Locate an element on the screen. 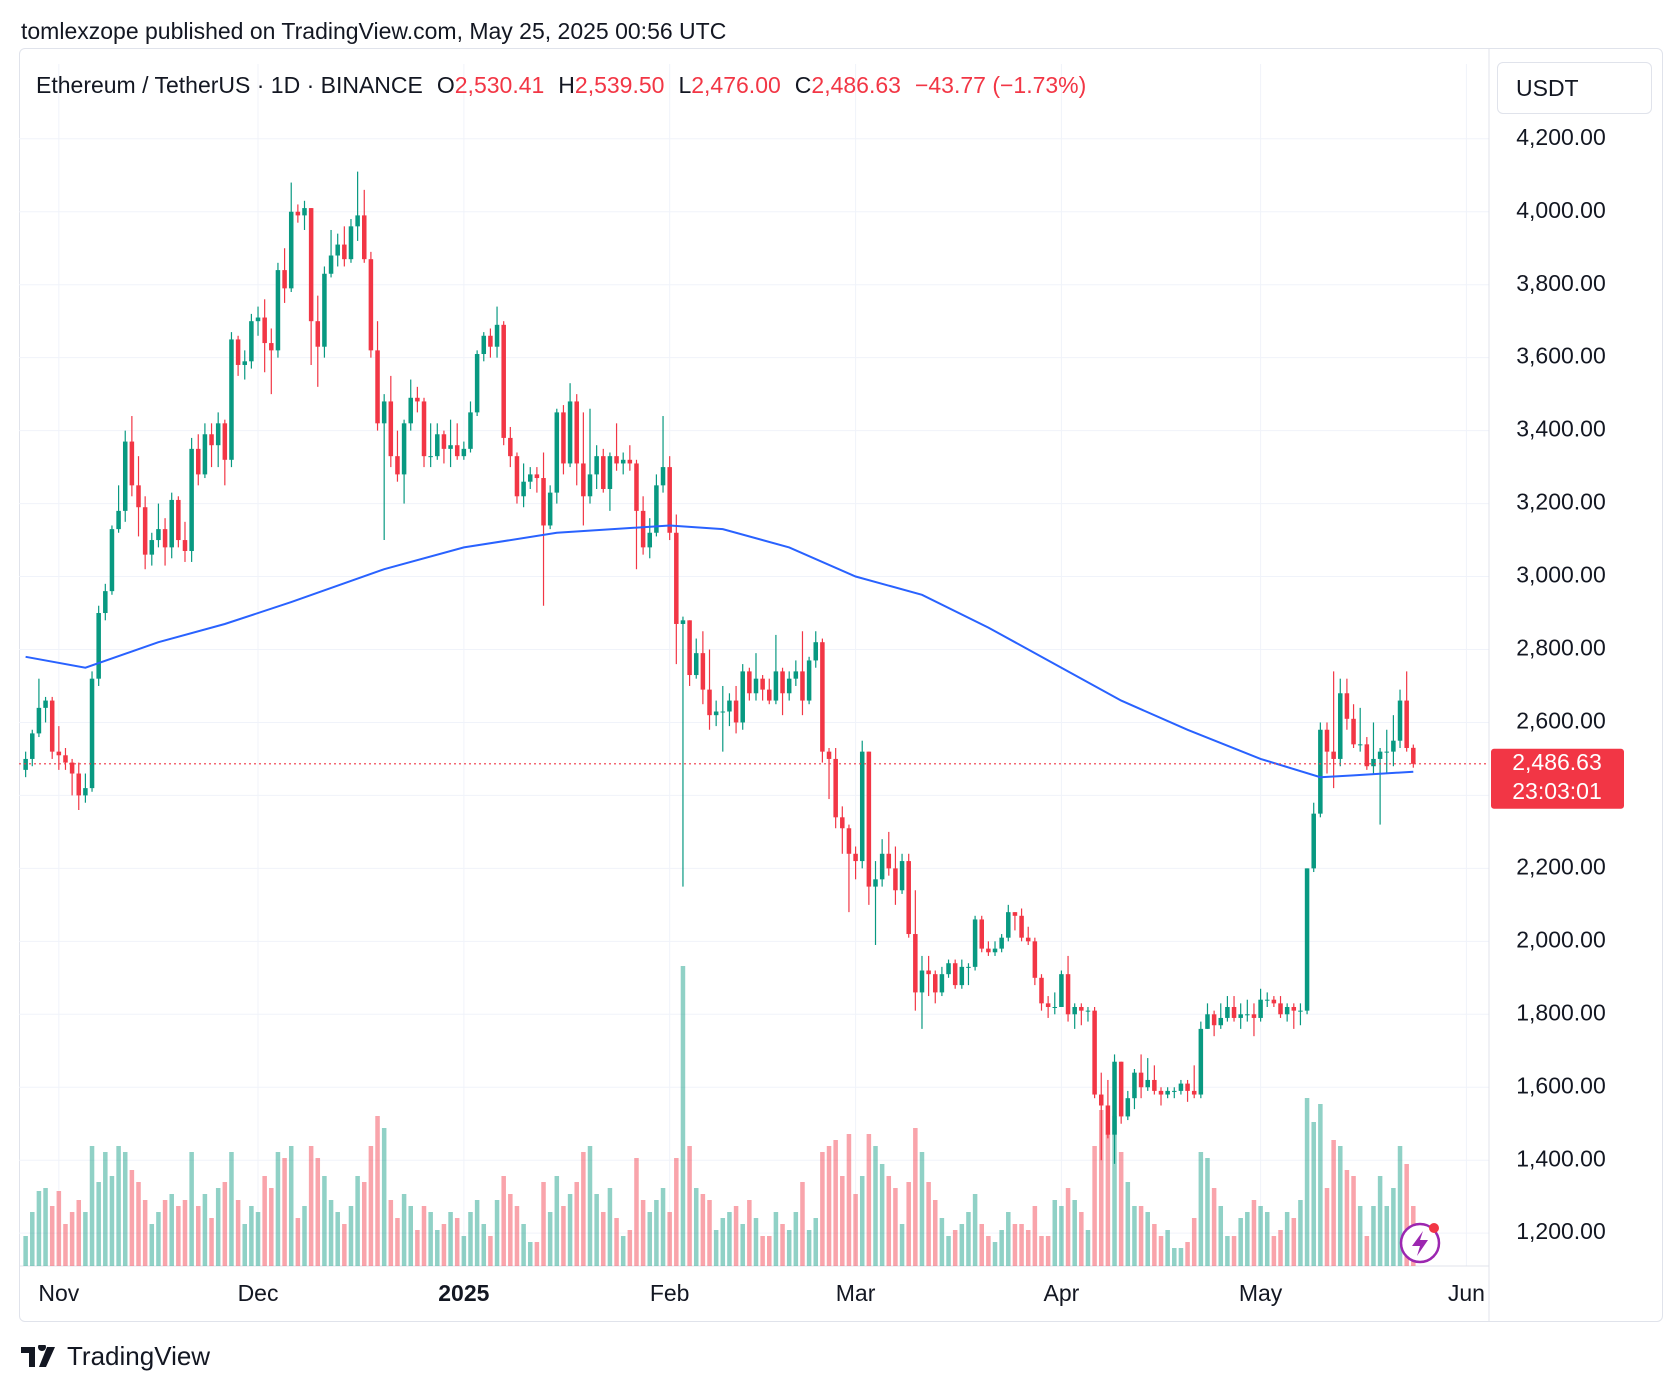  y-tick-label: 1,800.00 is located at coordinates (1561, 1012).